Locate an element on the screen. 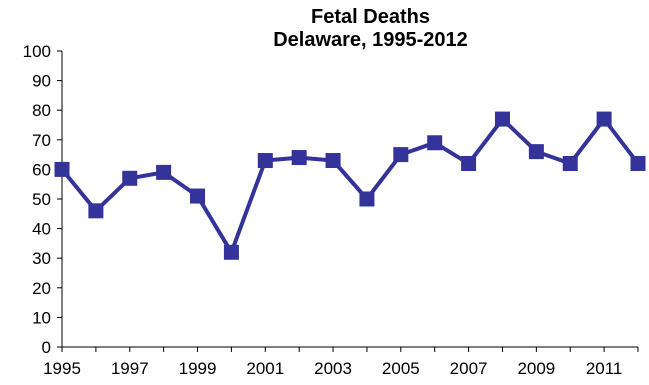 This screenshot has height=385, width=649. chart-subtitle: Delaware, 1995-2012 is located at coordinates (370, 40).